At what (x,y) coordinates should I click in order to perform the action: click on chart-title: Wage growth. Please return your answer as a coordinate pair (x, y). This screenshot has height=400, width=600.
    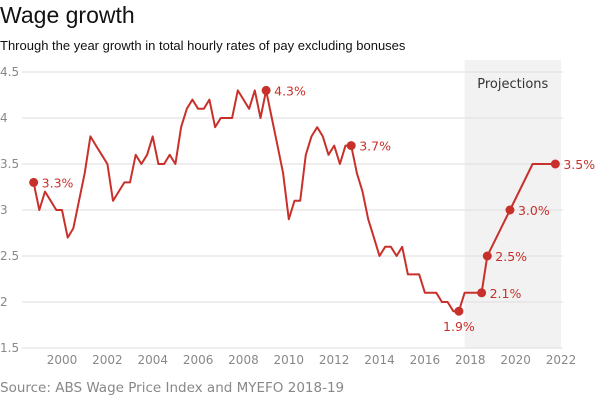
    Looking at the image, I should click on (67, 15).